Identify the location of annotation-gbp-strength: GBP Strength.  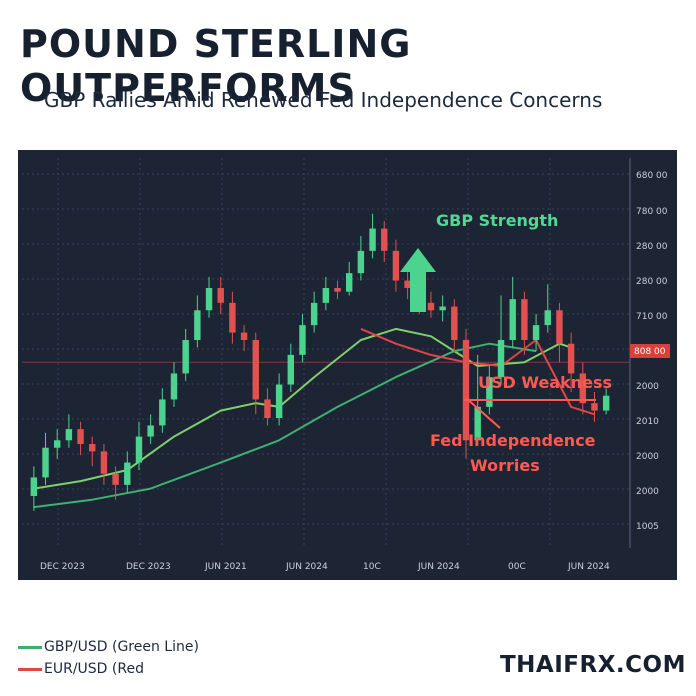
(497, 220).